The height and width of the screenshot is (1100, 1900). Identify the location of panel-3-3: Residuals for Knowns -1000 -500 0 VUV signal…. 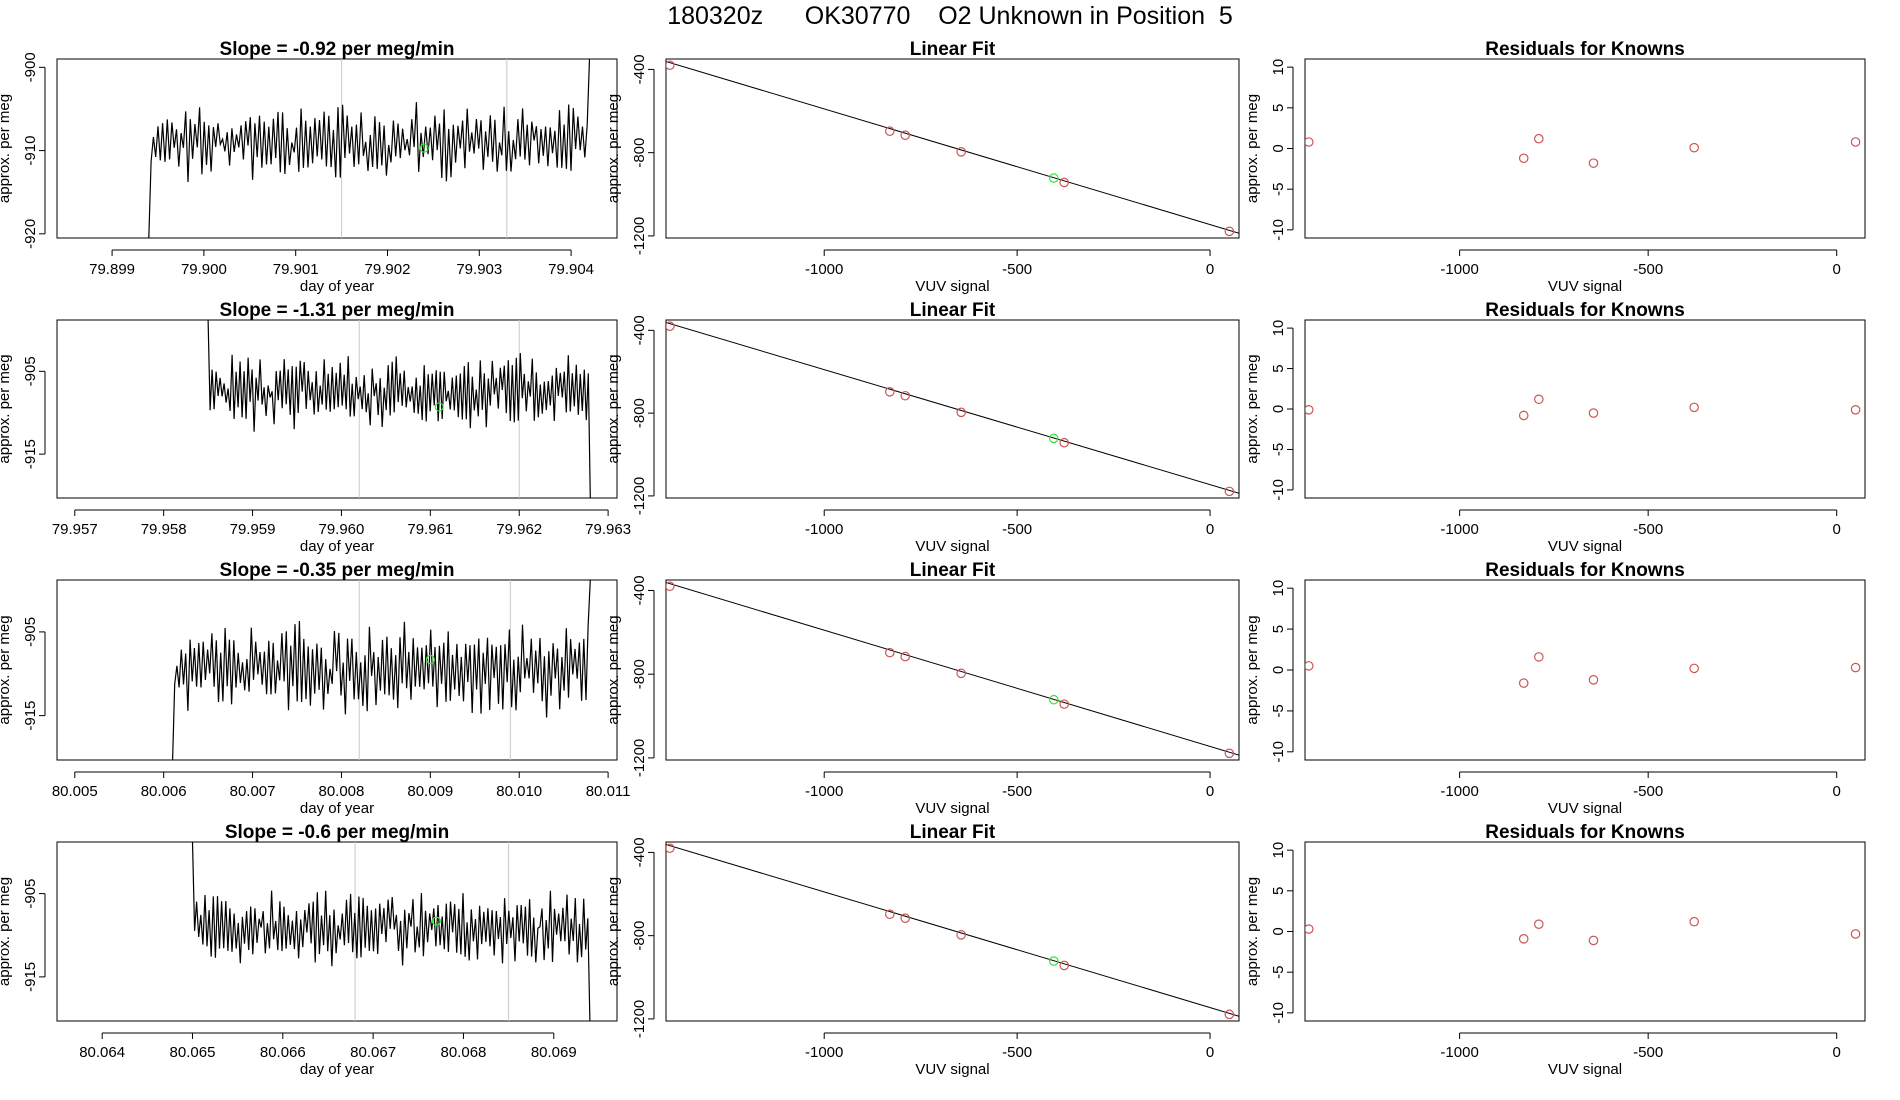
(1555, 688).